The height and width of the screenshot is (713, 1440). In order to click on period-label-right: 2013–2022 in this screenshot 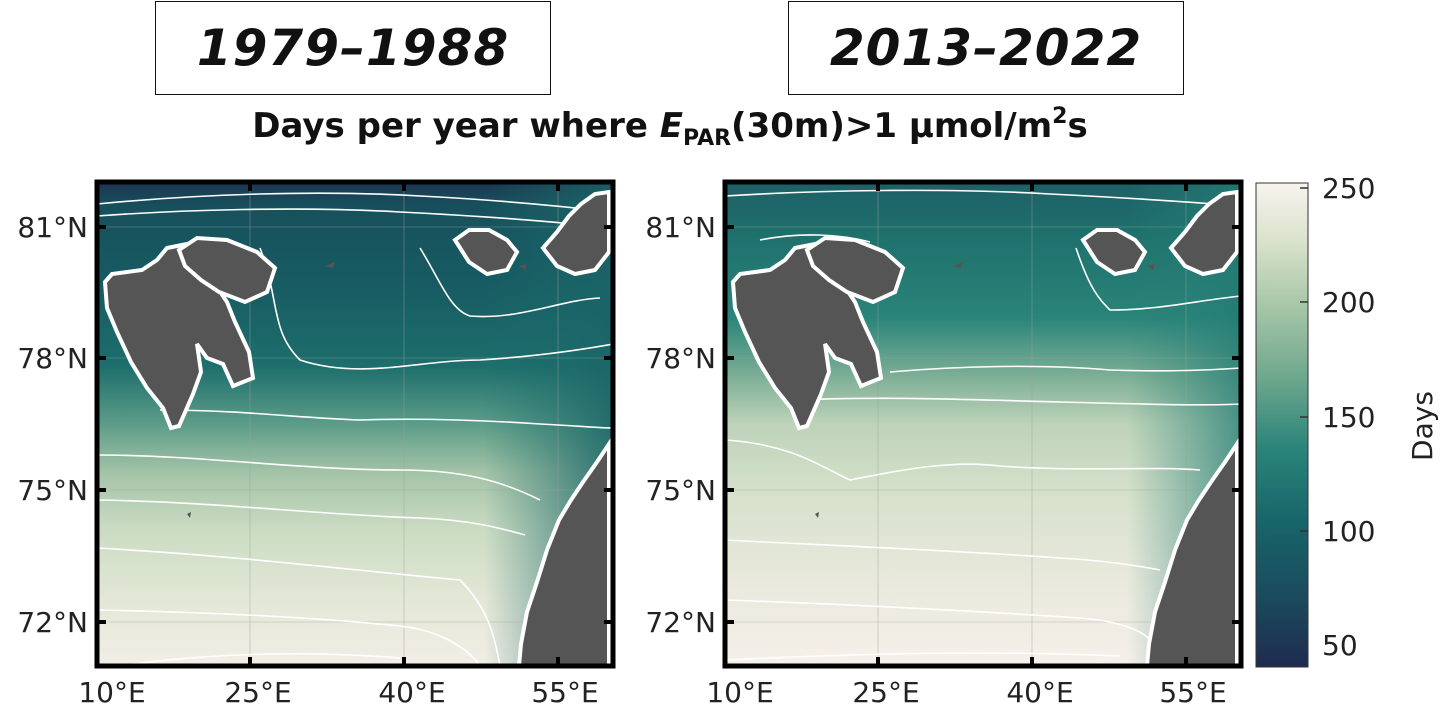, I will do `click(986, 48)`.